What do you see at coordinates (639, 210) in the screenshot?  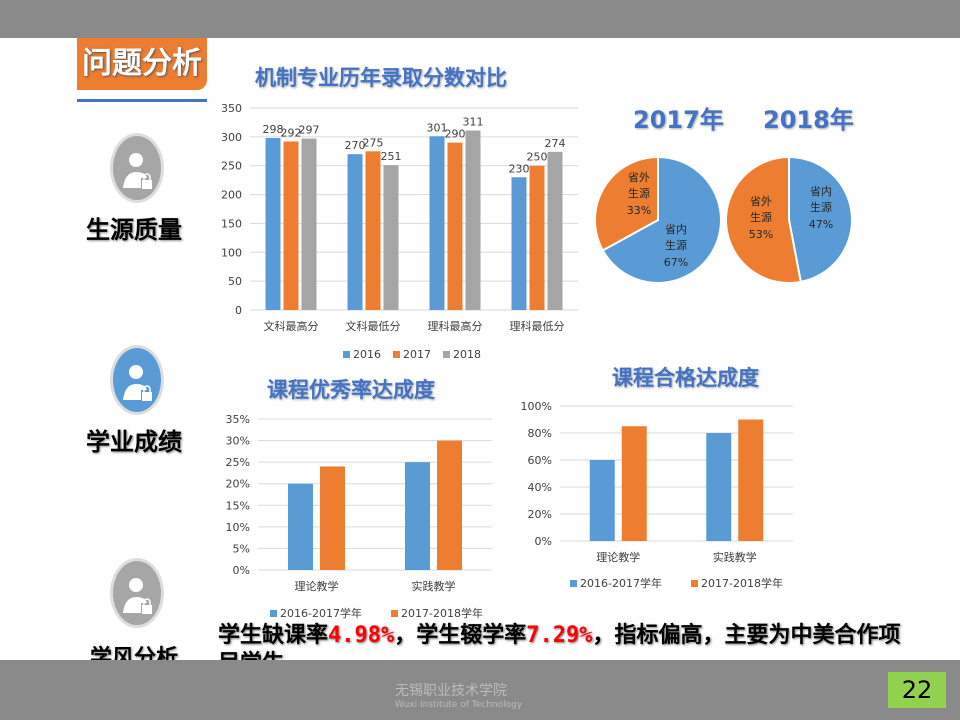 I see `pie-percent: 33%` at bounding box center [639, 210].